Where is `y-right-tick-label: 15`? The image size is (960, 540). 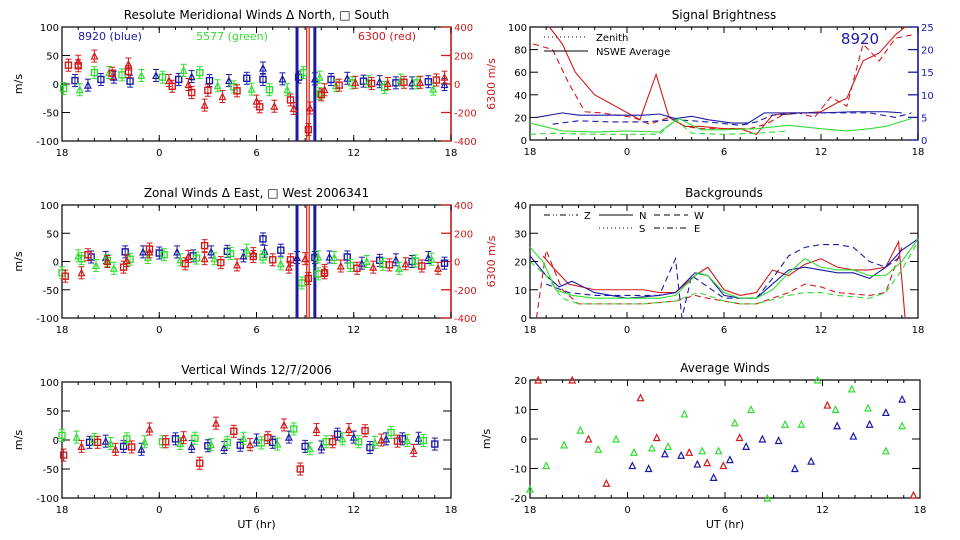 y-right-tick-label: 15 is located at coordinates (927, 73).